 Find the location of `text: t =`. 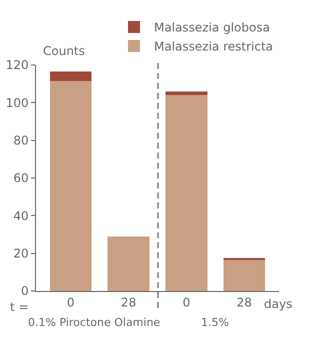

text: t = is located at coordinates (19, 307).